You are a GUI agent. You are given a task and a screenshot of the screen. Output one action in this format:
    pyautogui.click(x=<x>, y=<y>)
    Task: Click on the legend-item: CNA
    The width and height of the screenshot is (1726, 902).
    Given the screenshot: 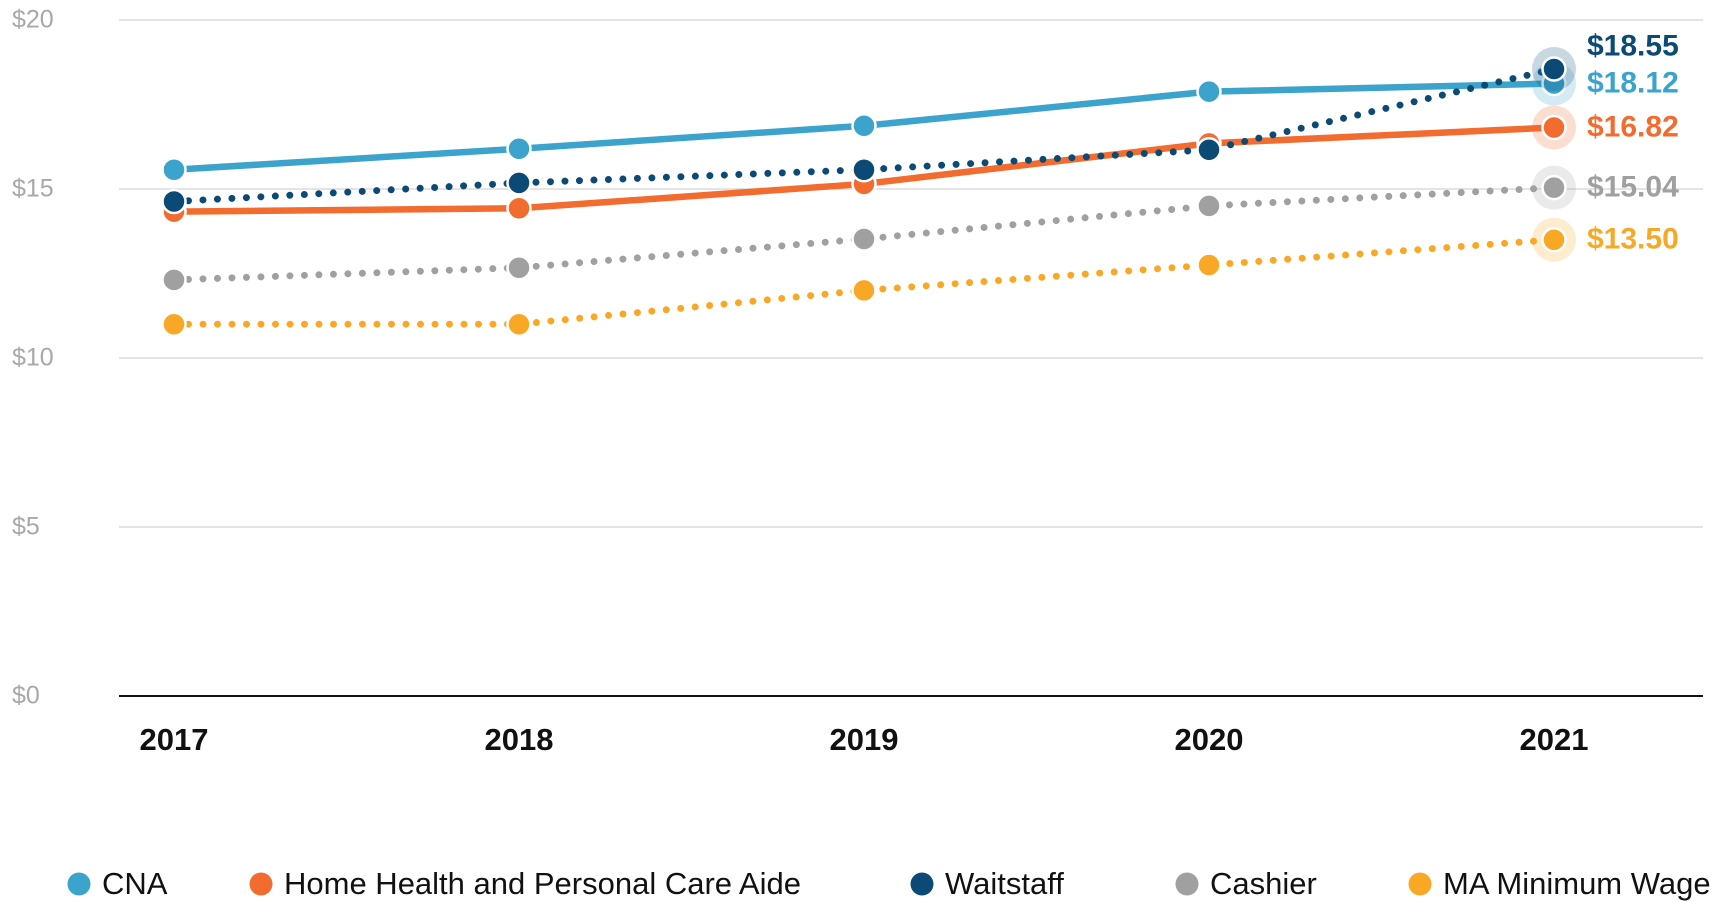 What is the action you would take?
    pyautogui.click(x=117, y=883)
    